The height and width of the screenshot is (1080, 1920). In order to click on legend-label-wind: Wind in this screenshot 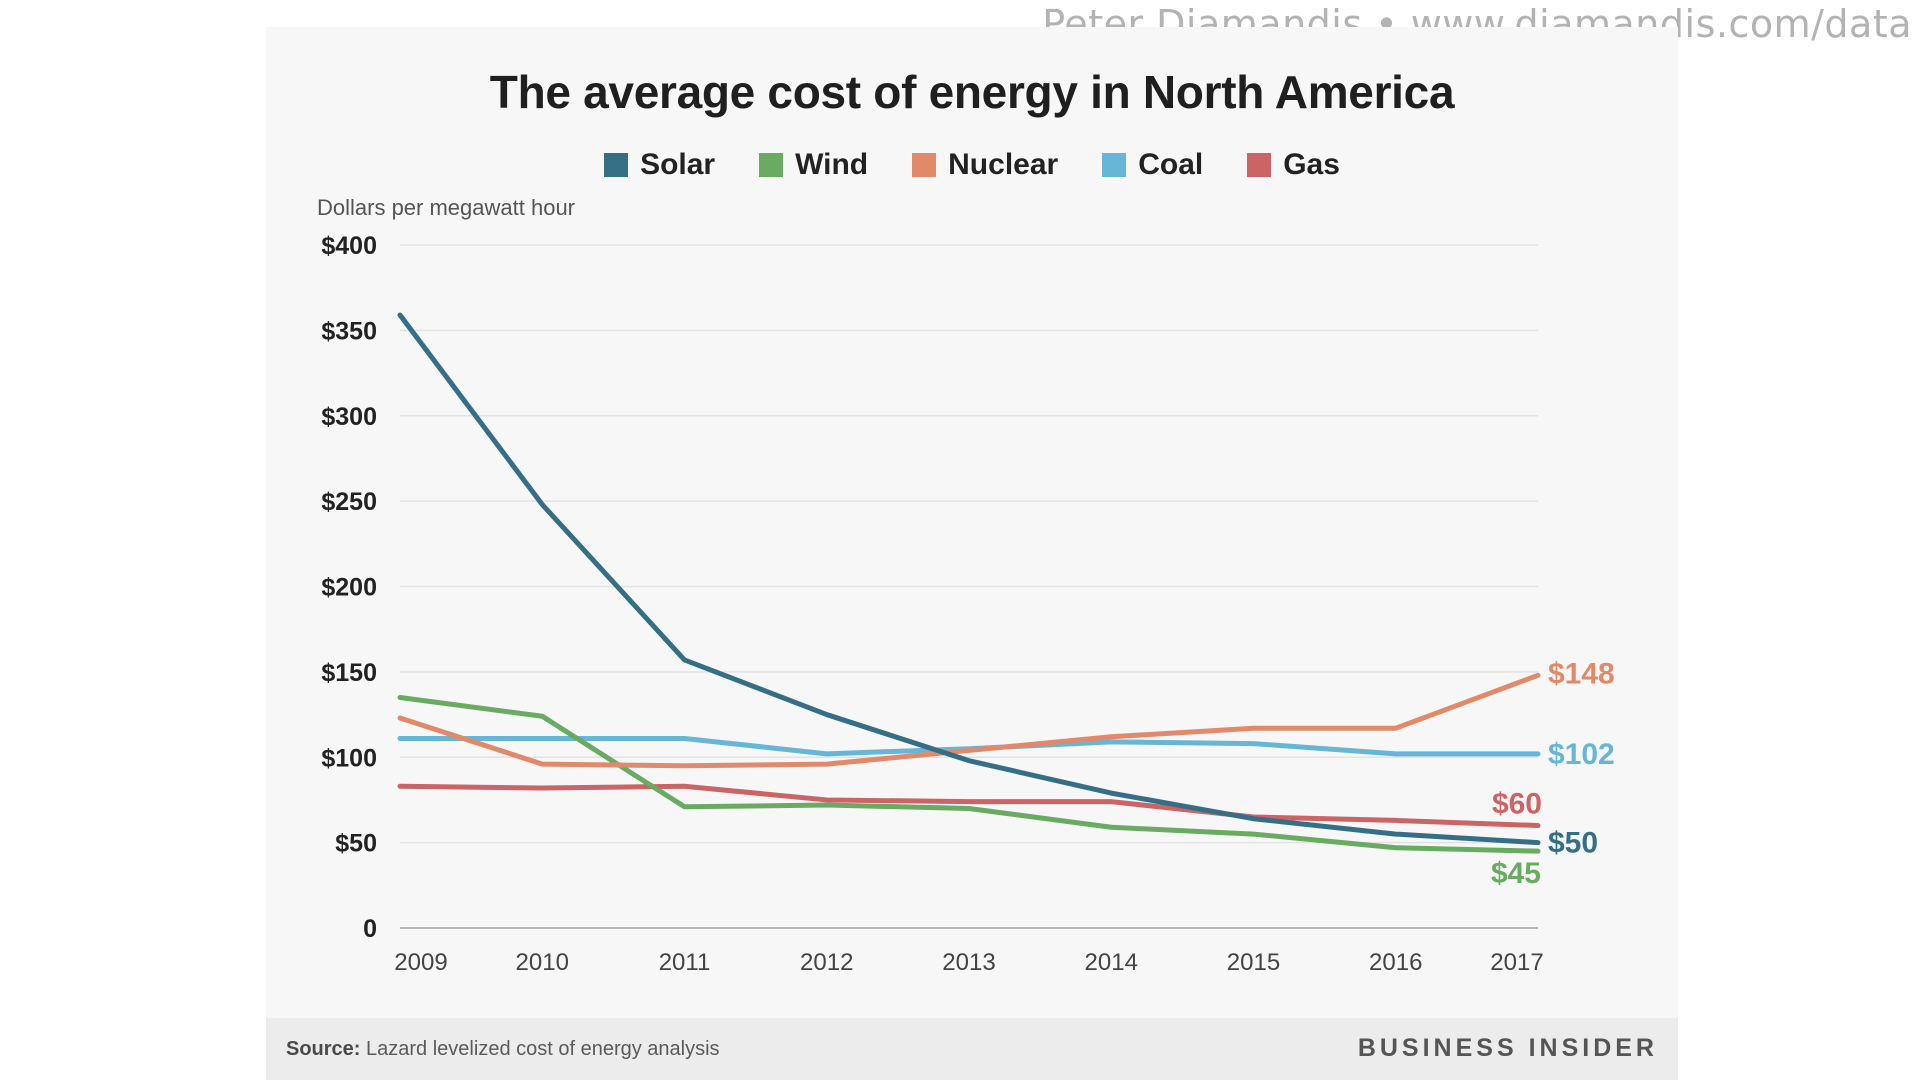, I will do `click(832, 164)`.